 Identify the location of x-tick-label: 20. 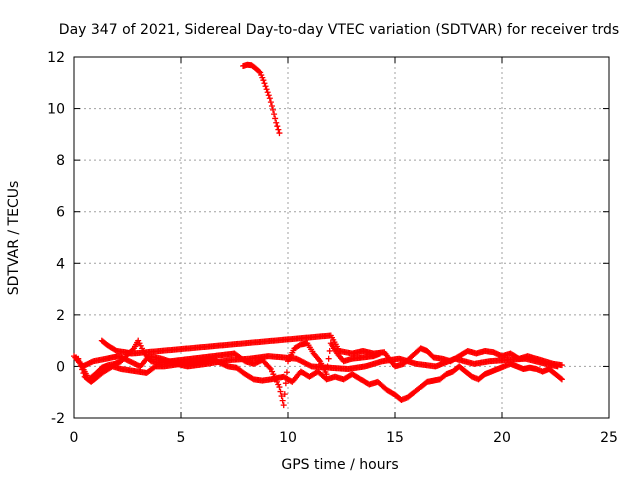
(502, 438).